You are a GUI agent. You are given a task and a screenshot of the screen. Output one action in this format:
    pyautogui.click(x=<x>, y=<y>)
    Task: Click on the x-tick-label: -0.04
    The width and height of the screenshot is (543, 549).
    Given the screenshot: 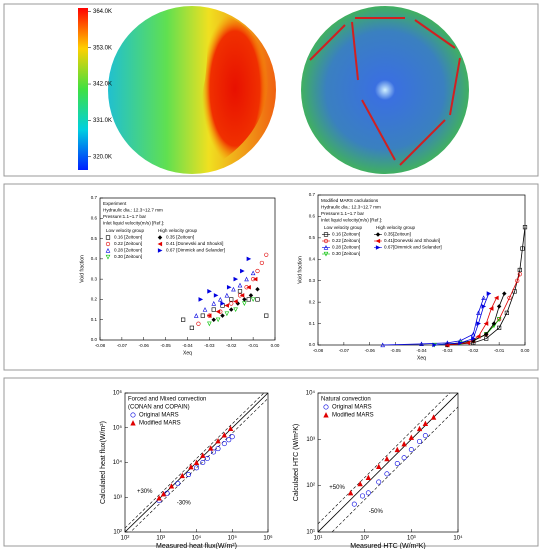 What is the action you would take?
    pyautogui.click(x=187, y=345)
    